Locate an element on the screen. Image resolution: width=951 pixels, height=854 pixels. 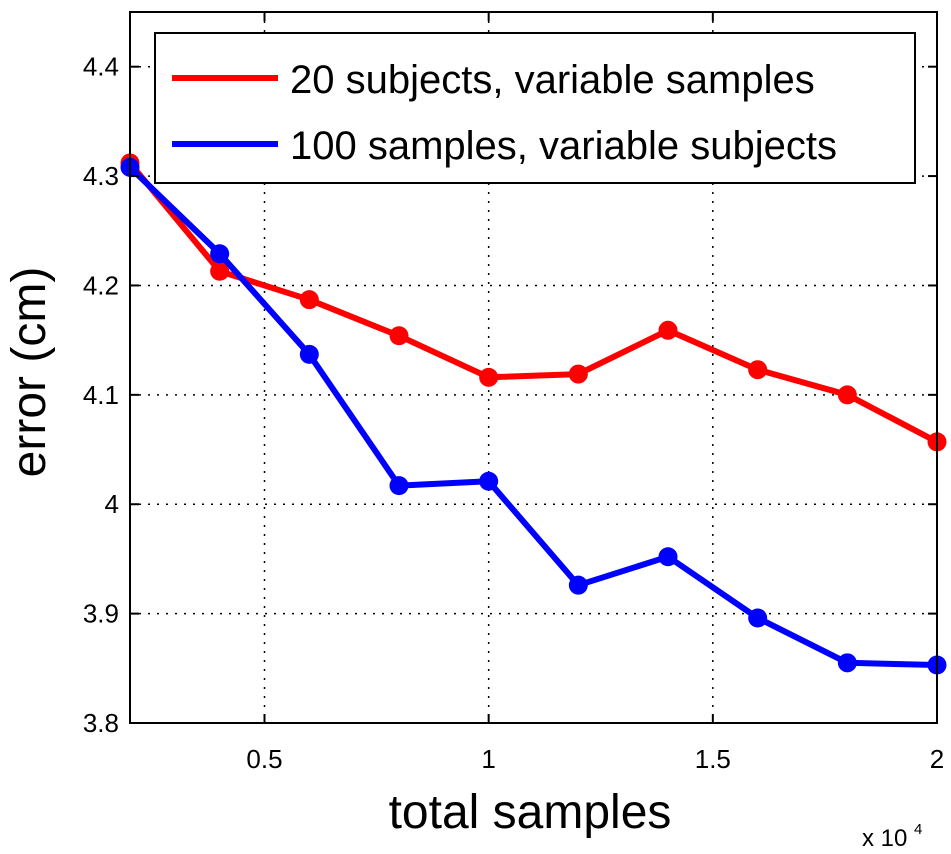
y-tick-label: 3.9 is located at coordinates (101, 614).